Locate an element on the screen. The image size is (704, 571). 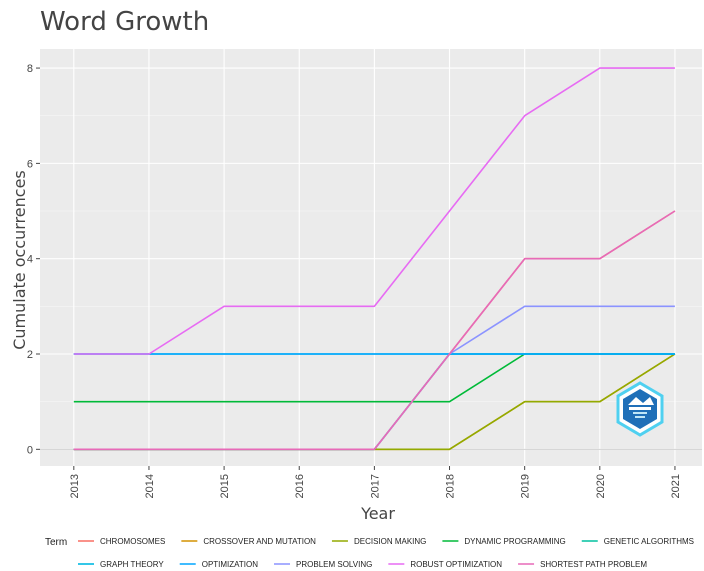
bibliometrix-logo is located at coordinates (640, 409).